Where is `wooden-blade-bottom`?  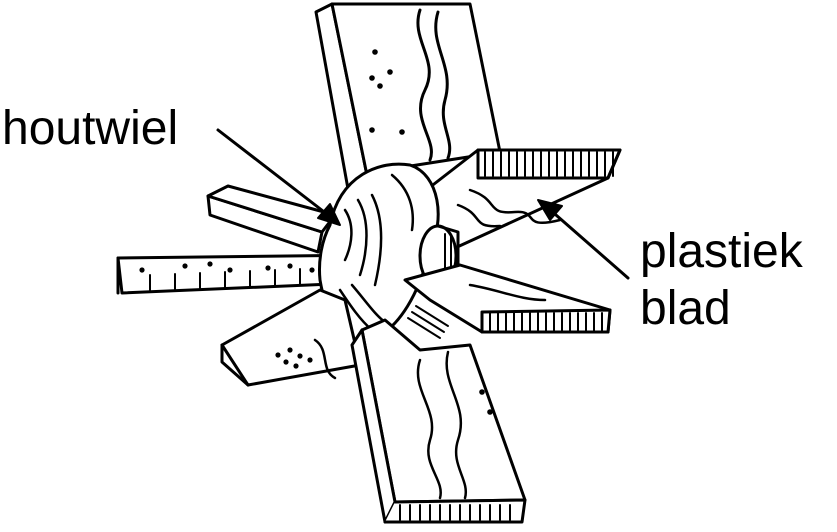 wooden-blade-bottom is located at coordinates (438, 414).